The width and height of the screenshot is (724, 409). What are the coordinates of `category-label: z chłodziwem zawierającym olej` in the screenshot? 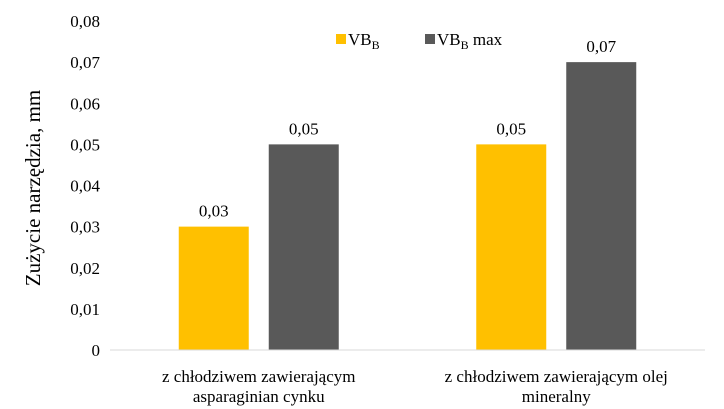 It's located at (556, 376).